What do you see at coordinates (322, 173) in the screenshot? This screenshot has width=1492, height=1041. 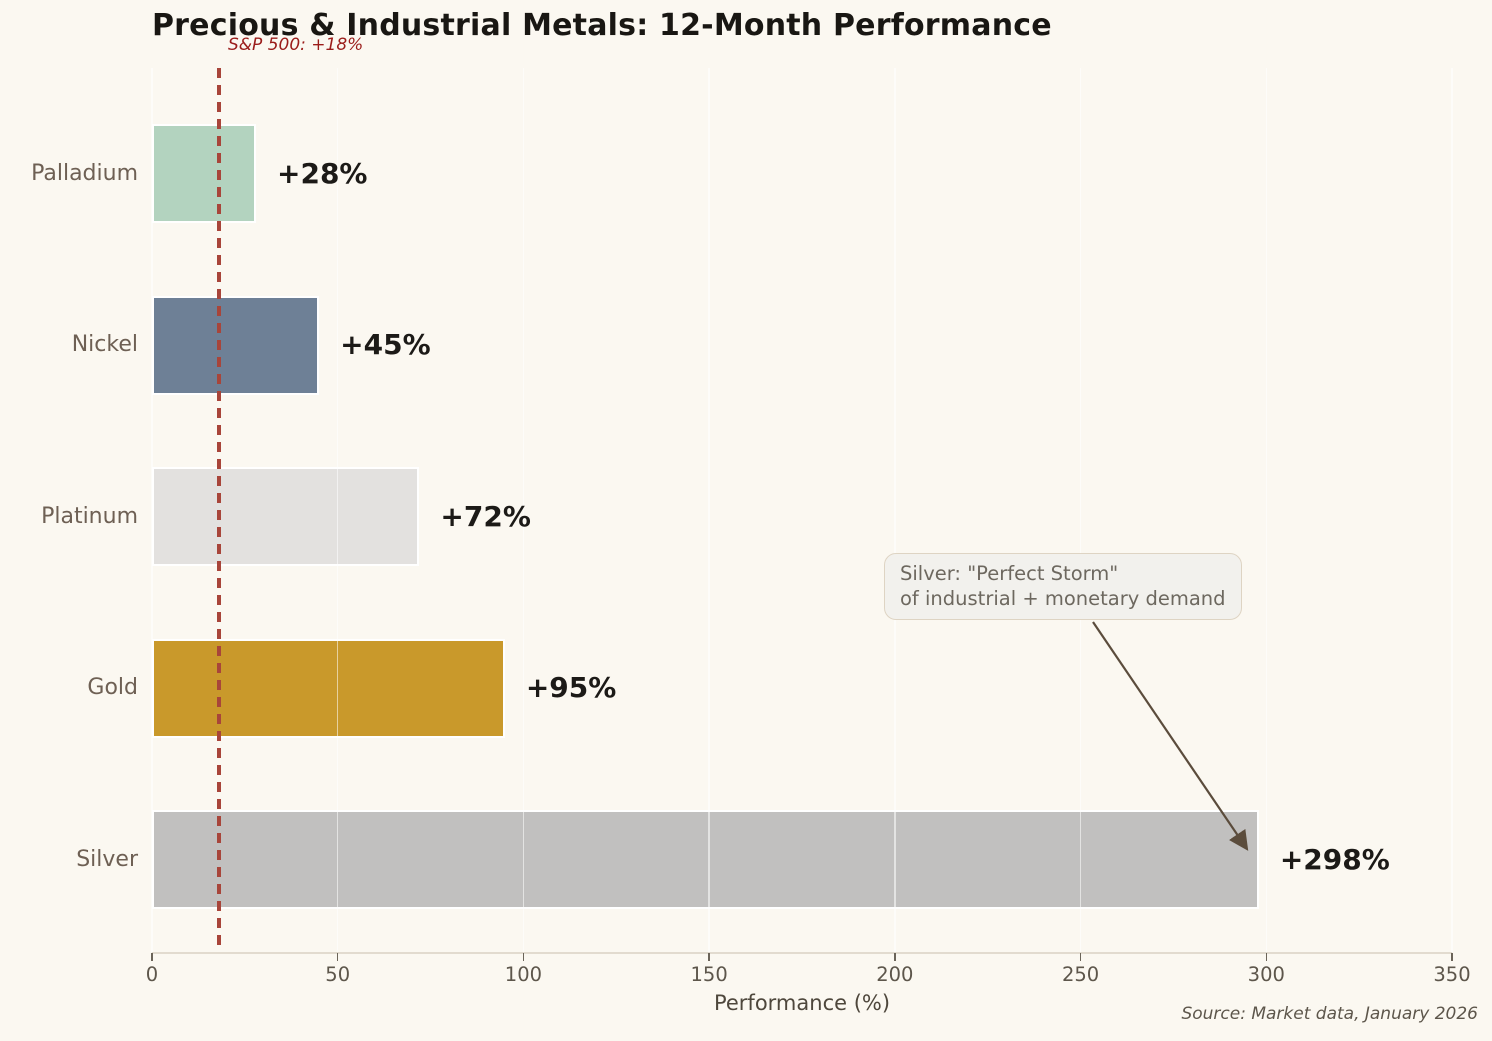 I see `bar-value-label-palladium: +28%` at bounding box center [322, 173].